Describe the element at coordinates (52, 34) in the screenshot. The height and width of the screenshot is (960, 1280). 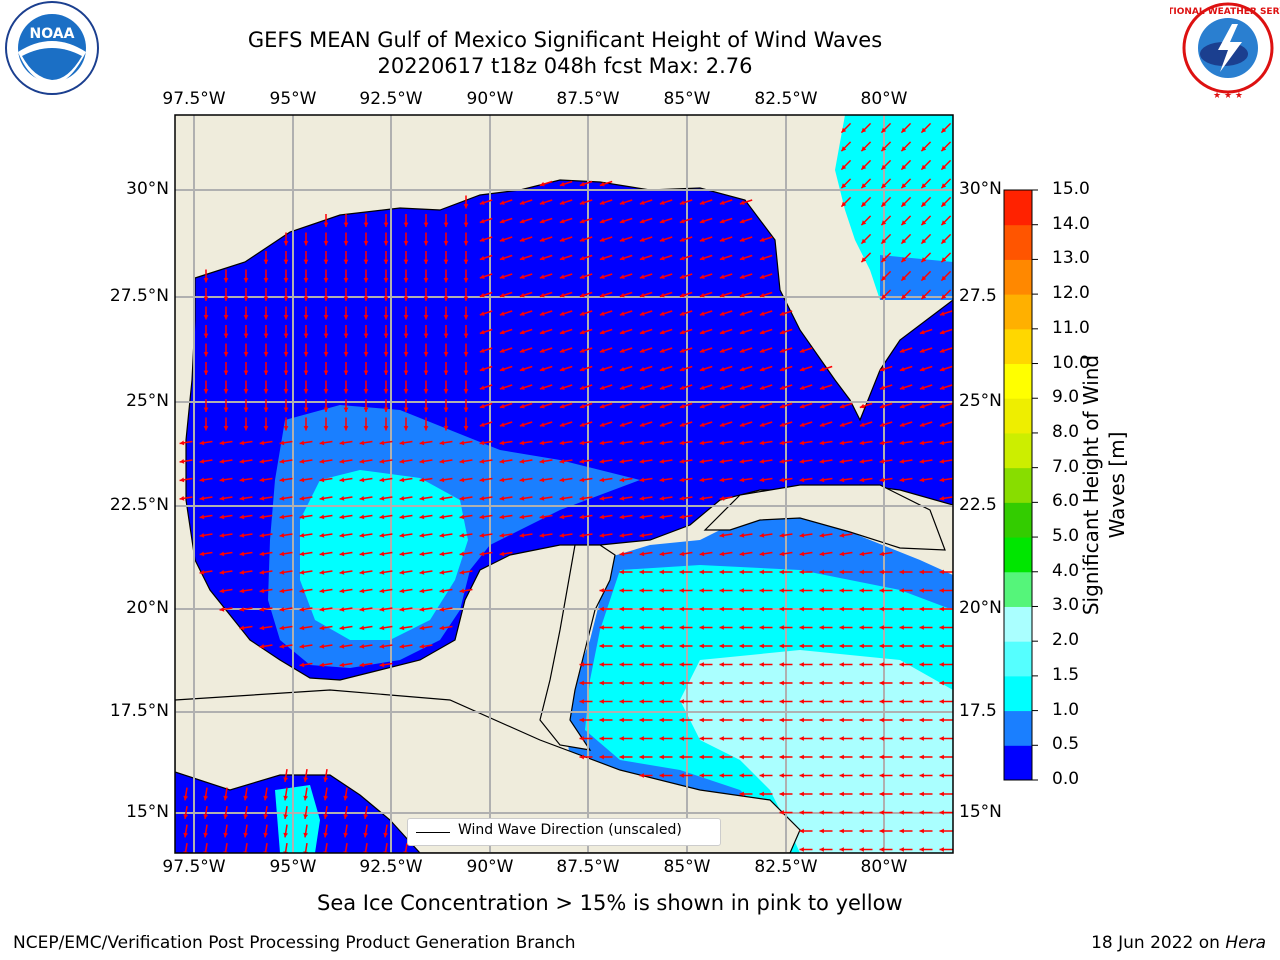
I see `noaa-logo-text: NOAA` at that location.